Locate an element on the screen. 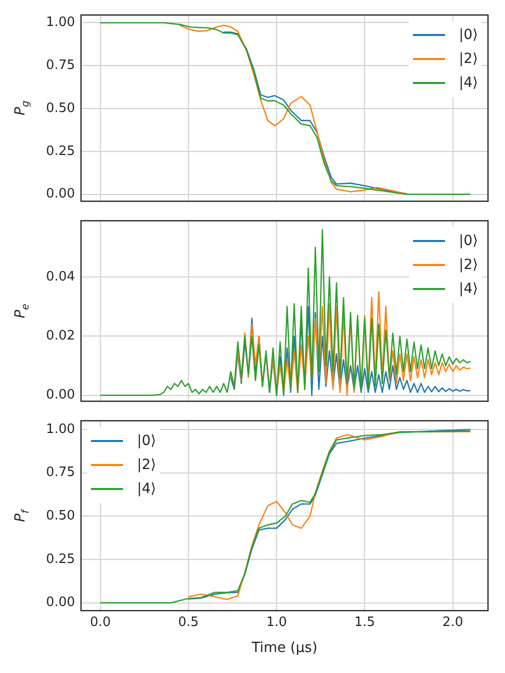 The width and height of the screenshot is (505, 673). x-tick-label: 1.0 is located at coordinates (276, 622).